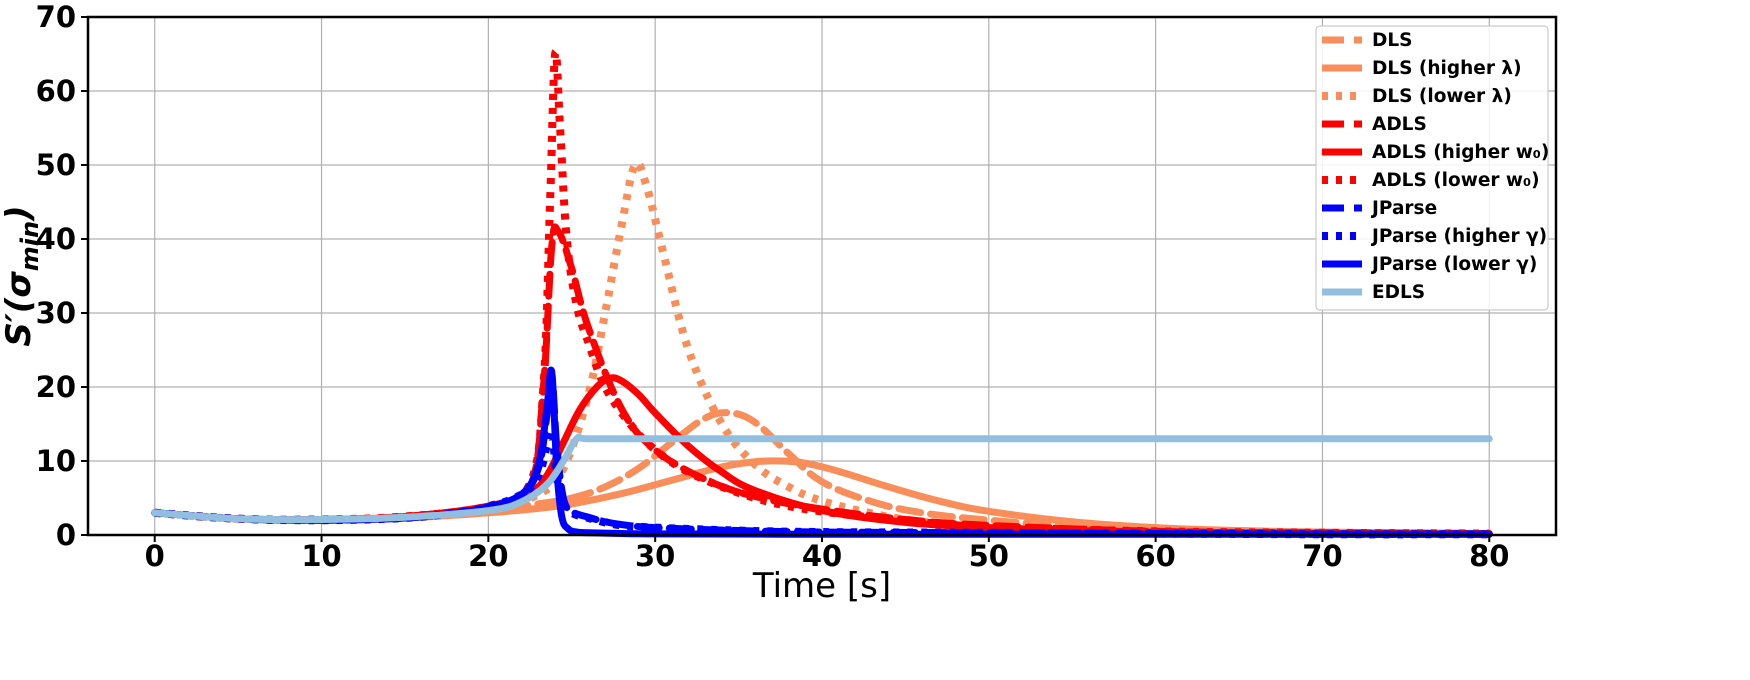 This screenshot has height=680, width=1750. What do you see at coordinates (56, 461) in the screenshot?
I see `y-tick-label: 10` at bounding box center [56, 461].